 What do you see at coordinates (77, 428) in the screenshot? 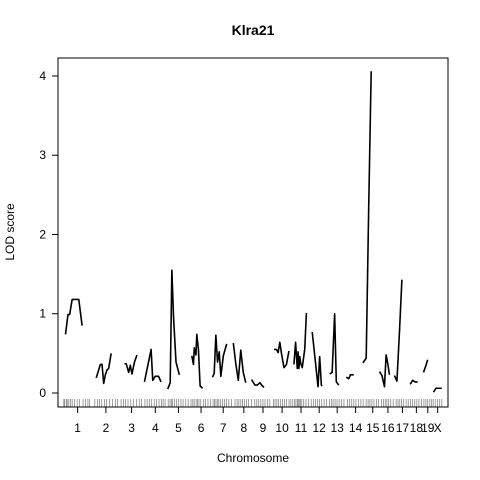
I see `x-tick-label: 1` at bounding box center [77, 428].